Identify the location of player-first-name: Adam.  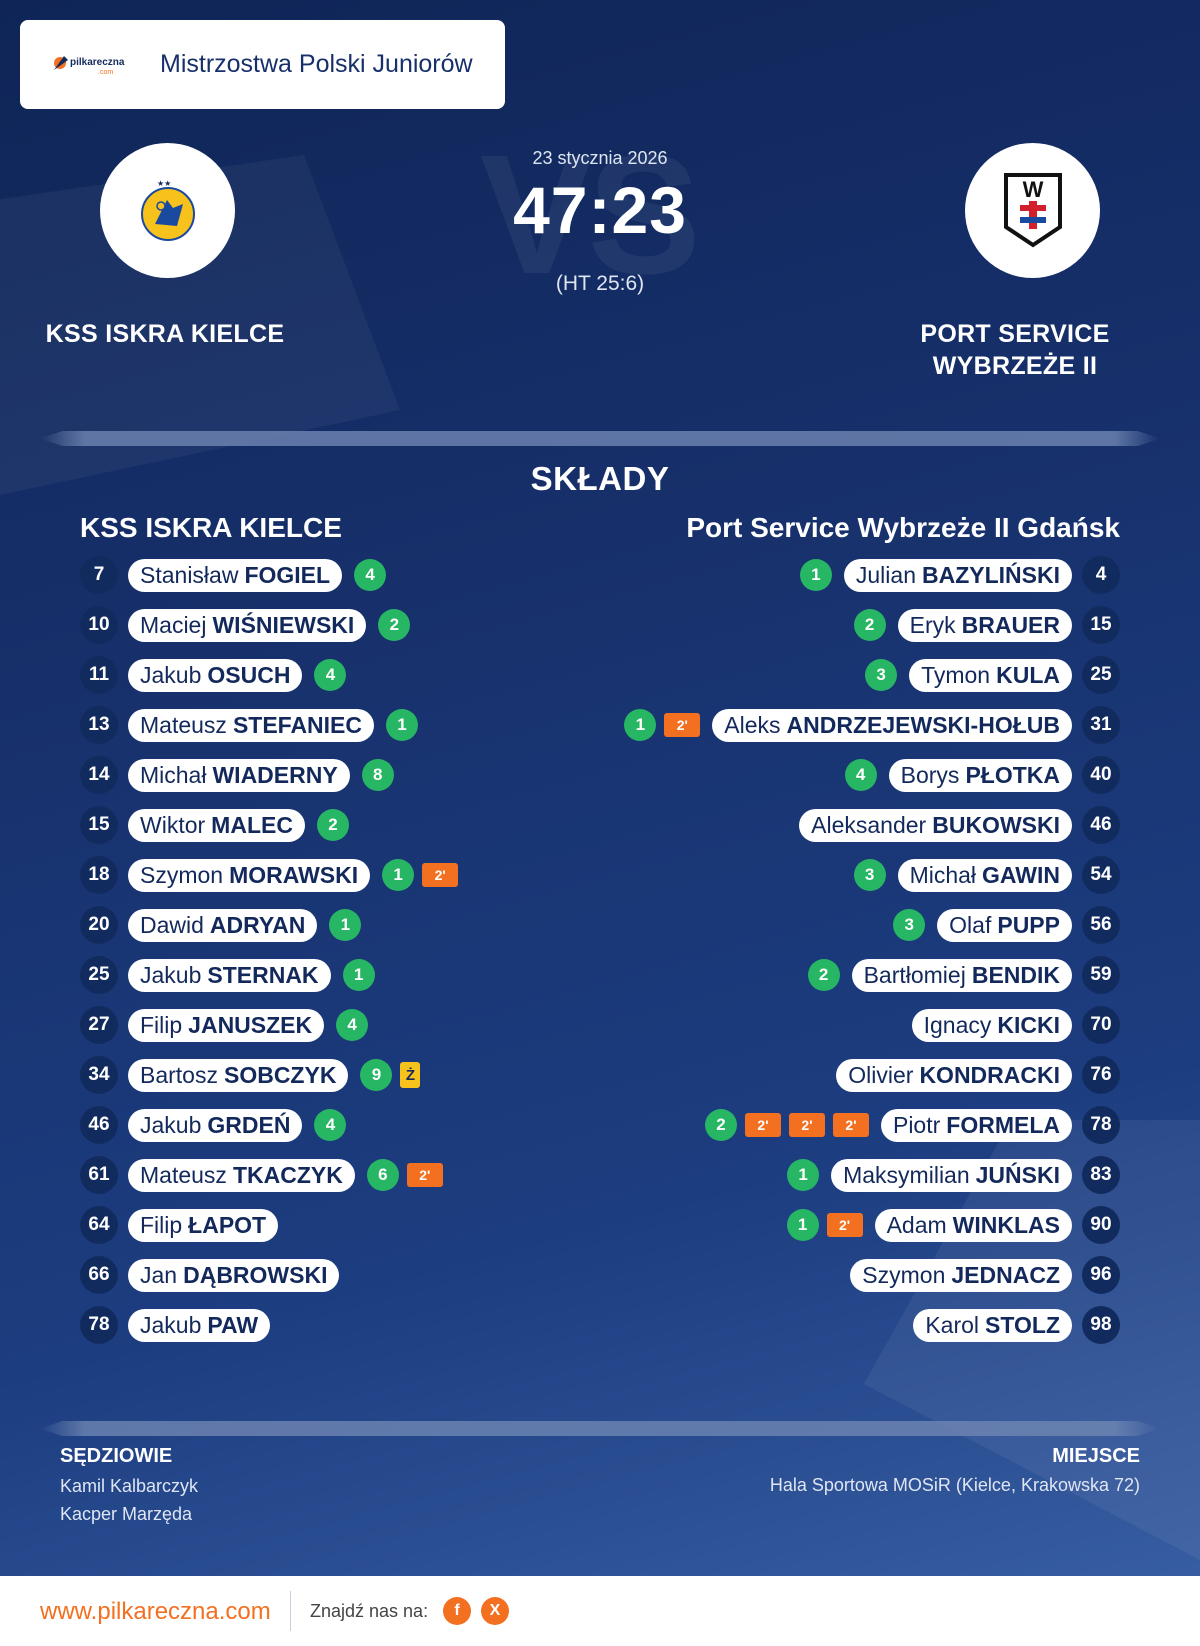
(916, 1224).